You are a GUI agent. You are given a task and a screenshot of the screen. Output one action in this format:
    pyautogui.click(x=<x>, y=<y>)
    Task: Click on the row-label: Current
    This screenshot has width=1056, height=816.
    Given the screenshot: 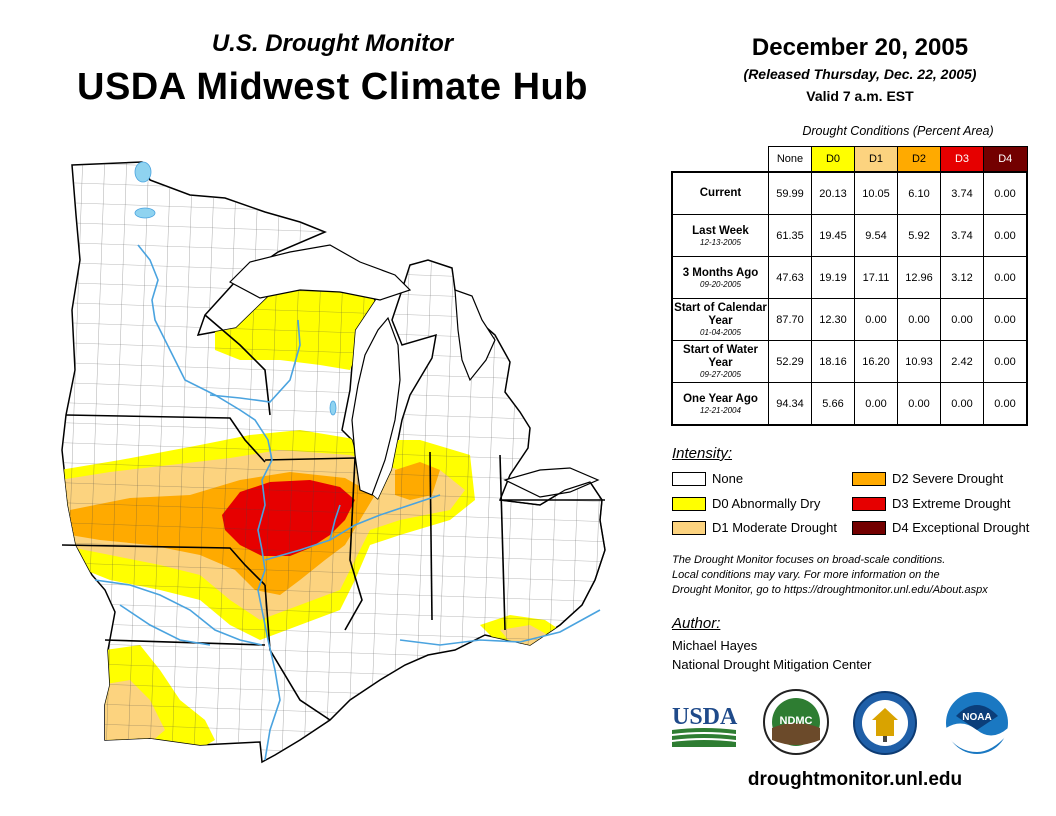 What is the action you would take?
    pyautogui.click(x=720, y=193)
    